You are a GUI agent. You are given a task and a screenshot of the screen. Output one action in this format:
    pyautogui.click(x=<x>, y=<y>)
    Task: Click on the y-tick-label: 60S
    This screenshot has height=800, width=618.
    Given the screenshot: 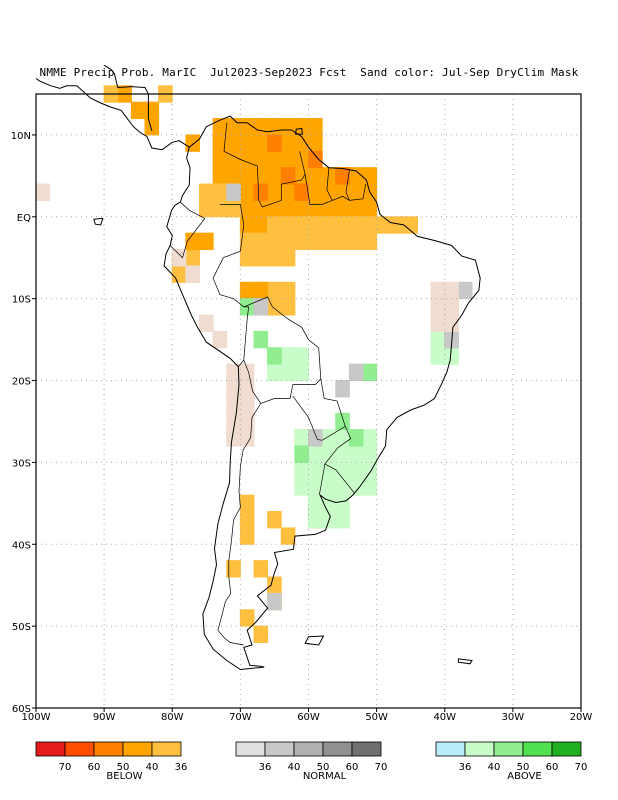 What is the action you would take?
    pyautogui.click(x=21, y=709)
    